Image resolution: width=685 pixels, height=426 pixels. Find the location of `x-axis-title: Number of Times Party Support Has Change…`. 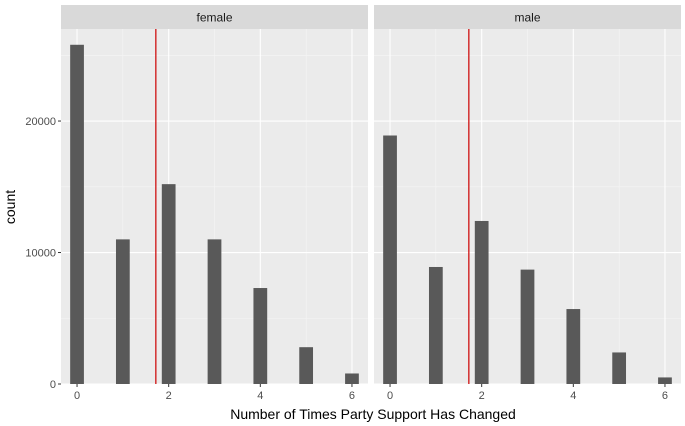

x-axis-title: Number of Times Party Support Has Change… is located at coordinates (373, 414).